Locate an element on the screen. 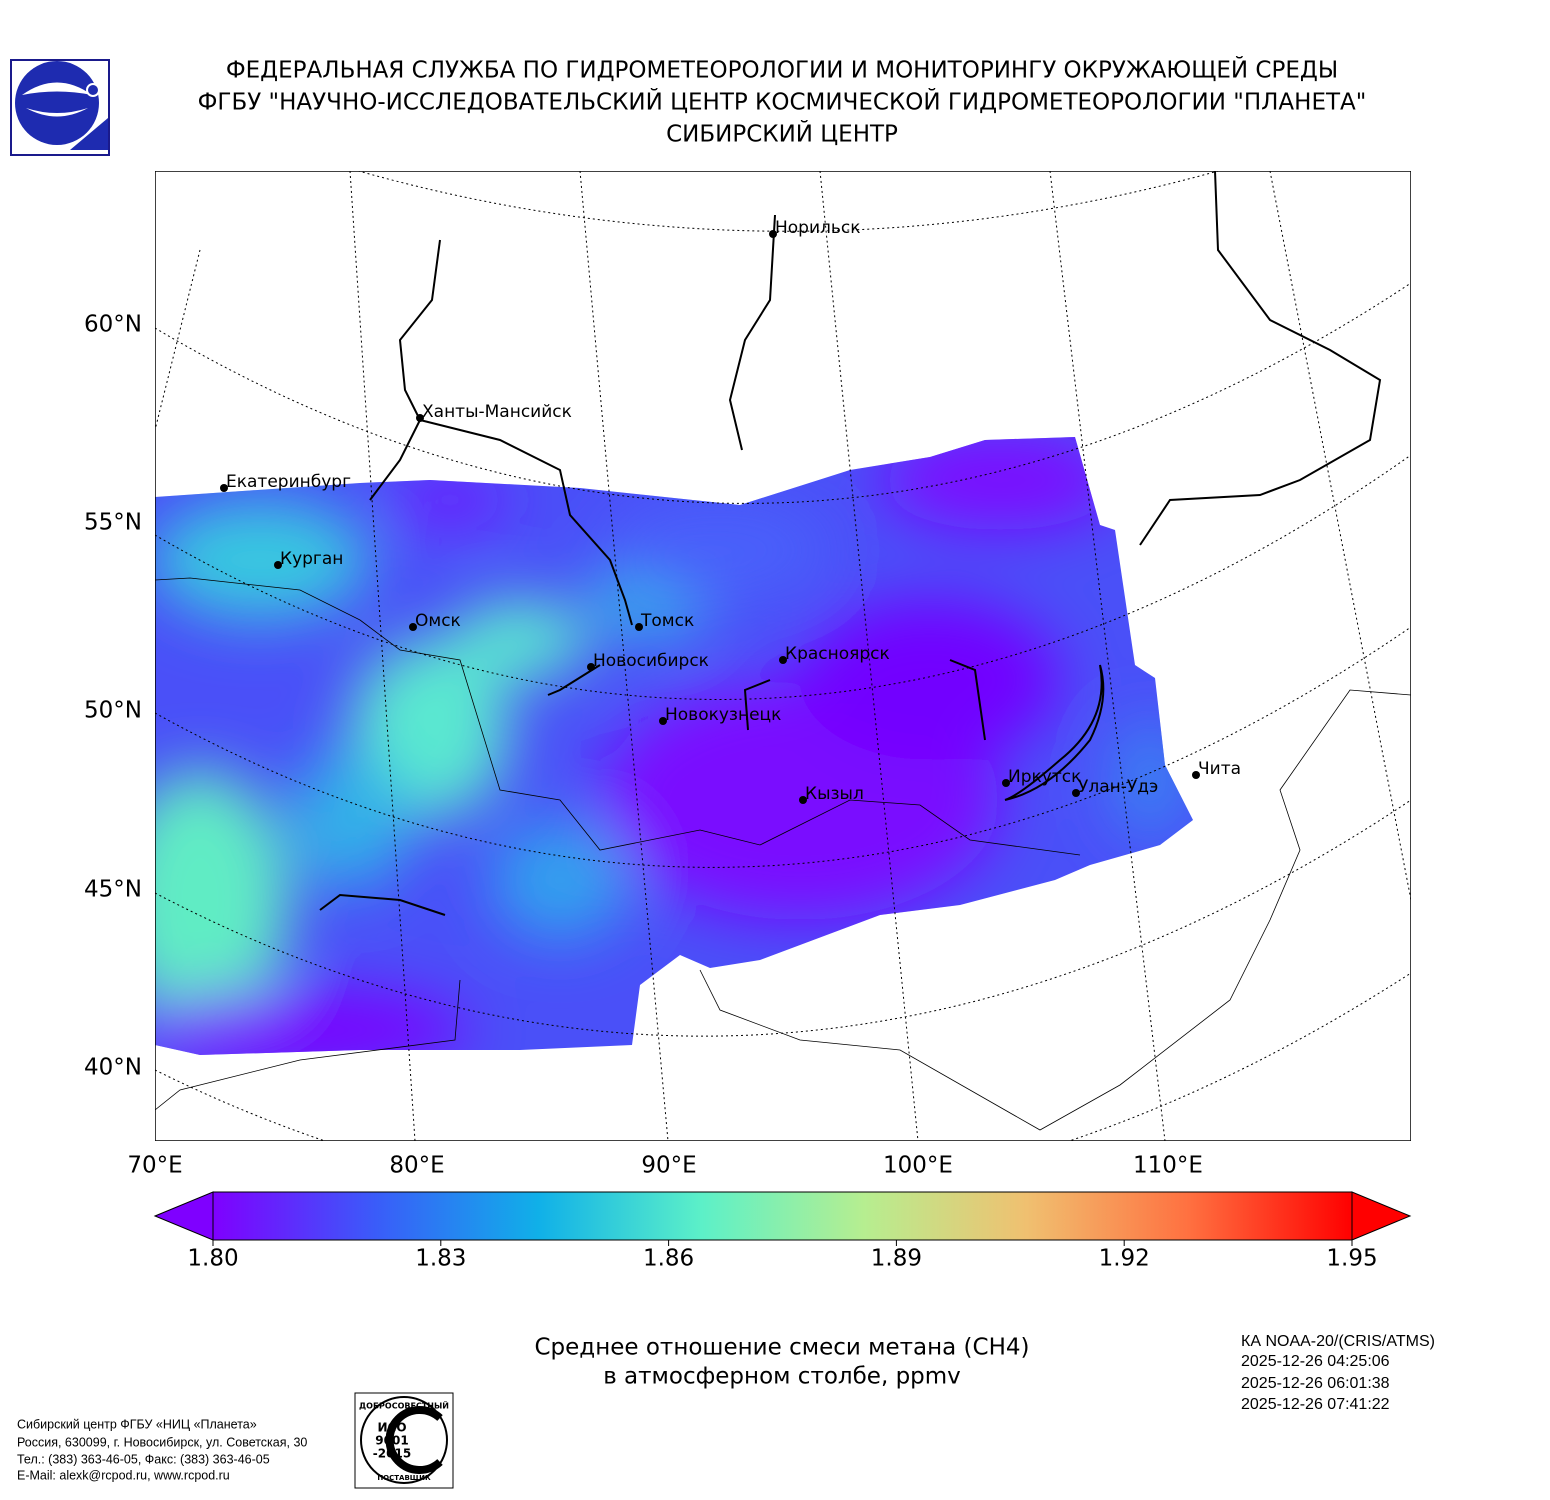  logo is located at coordinates (60, 107).